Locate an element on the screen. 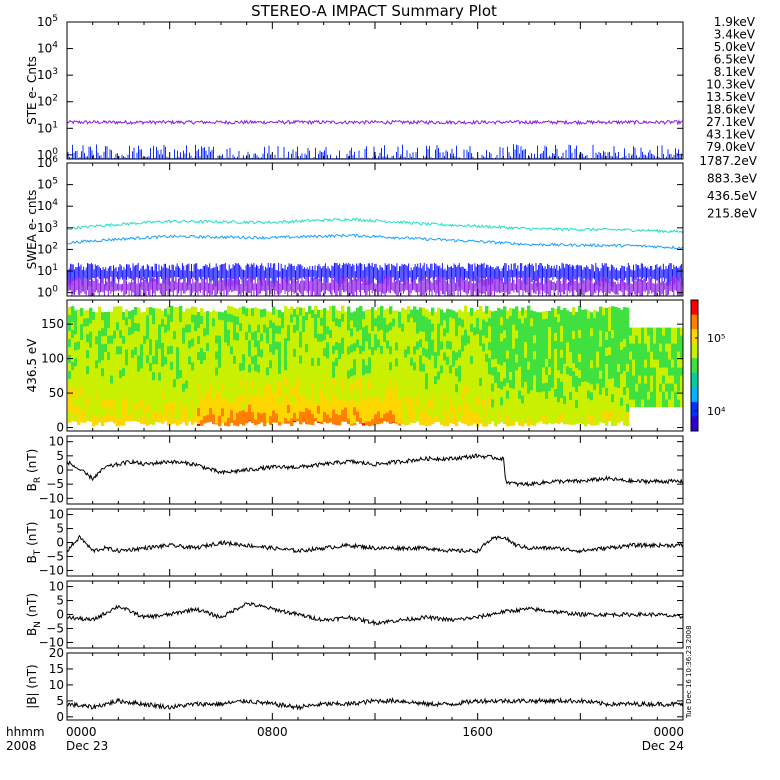  legend-item: 436.5eV is located at coordinates (732, 196).